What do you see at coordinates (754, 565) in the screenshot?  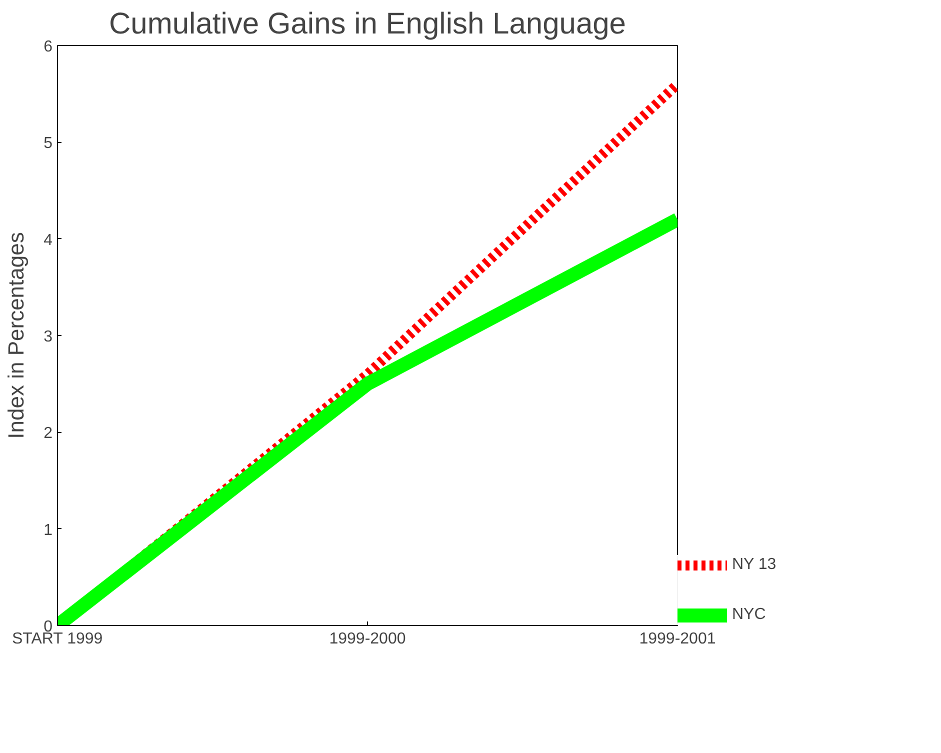 I see `legend-label: NY 13` at bounding box center [754, 565].